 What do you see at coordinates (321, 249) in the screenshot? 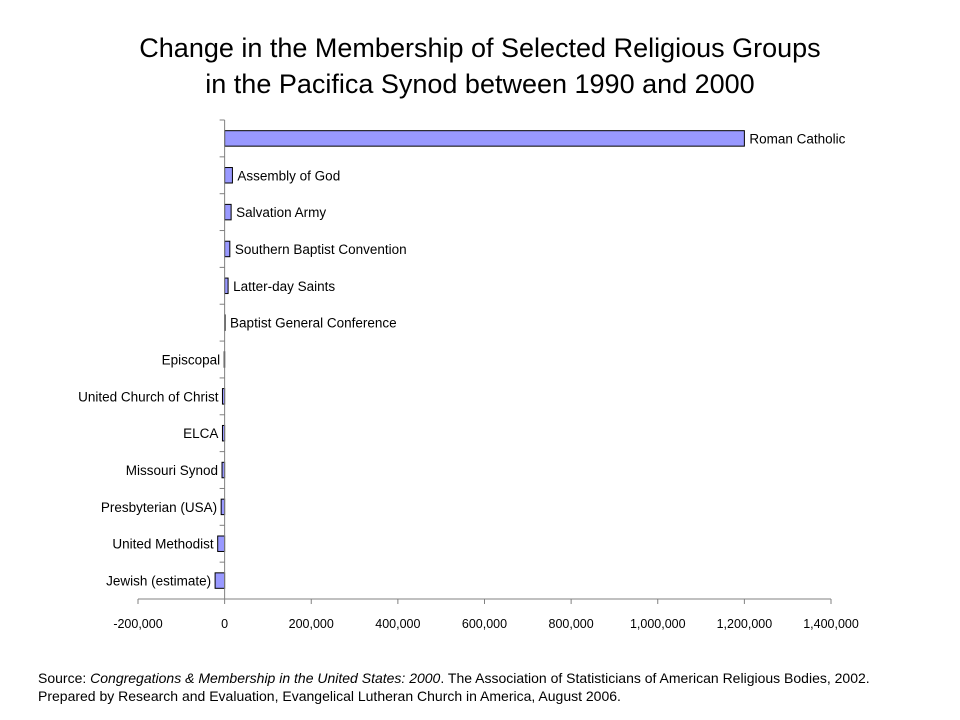
I see `bar-label: Southern Baptist Convention` at bounding box center [321, 249].